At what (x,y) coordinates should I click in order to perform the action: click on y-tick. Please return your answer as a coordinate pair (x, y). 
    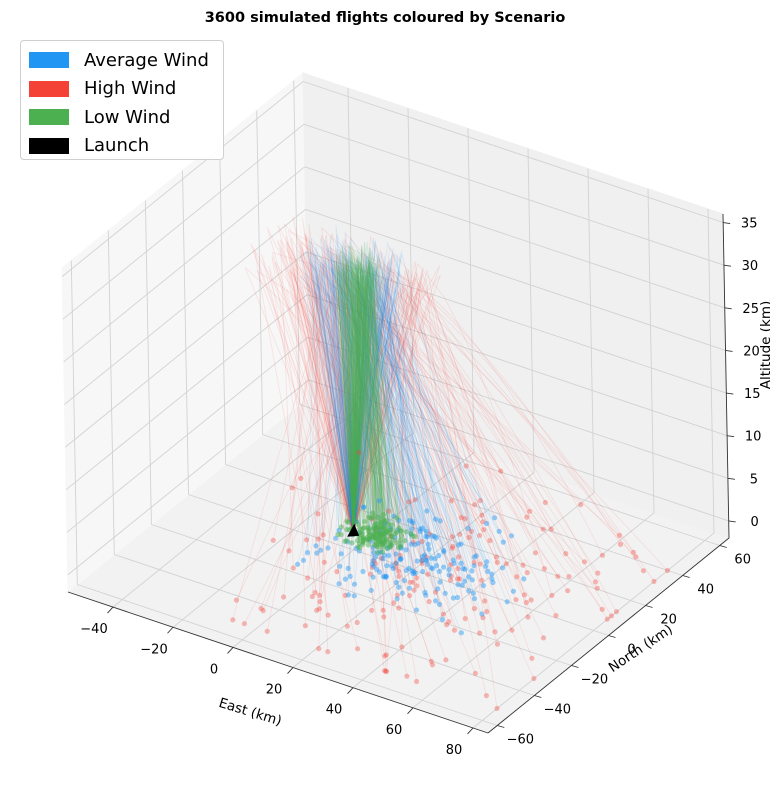
    Looking at the image, I should click on (501, 726).